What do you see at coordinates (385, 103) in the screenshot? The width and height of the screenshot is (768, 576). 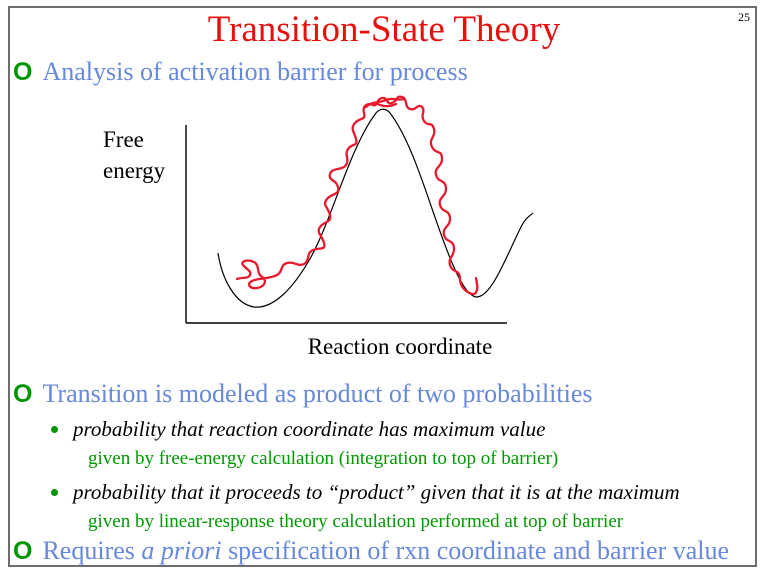 I see `trajectory-knot` at bounding box center [385, 103].